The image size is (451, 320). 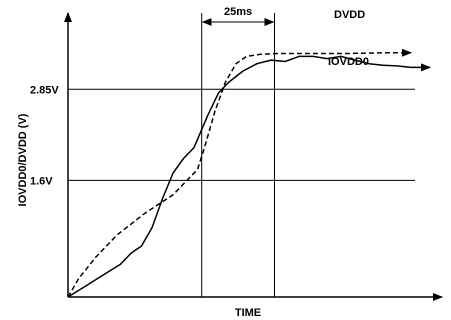 What do you see at coordinates (44, 135) in the screenshot?
I see `tick-labels: 1.6V 2.85V` at bounding box center [44, 135].